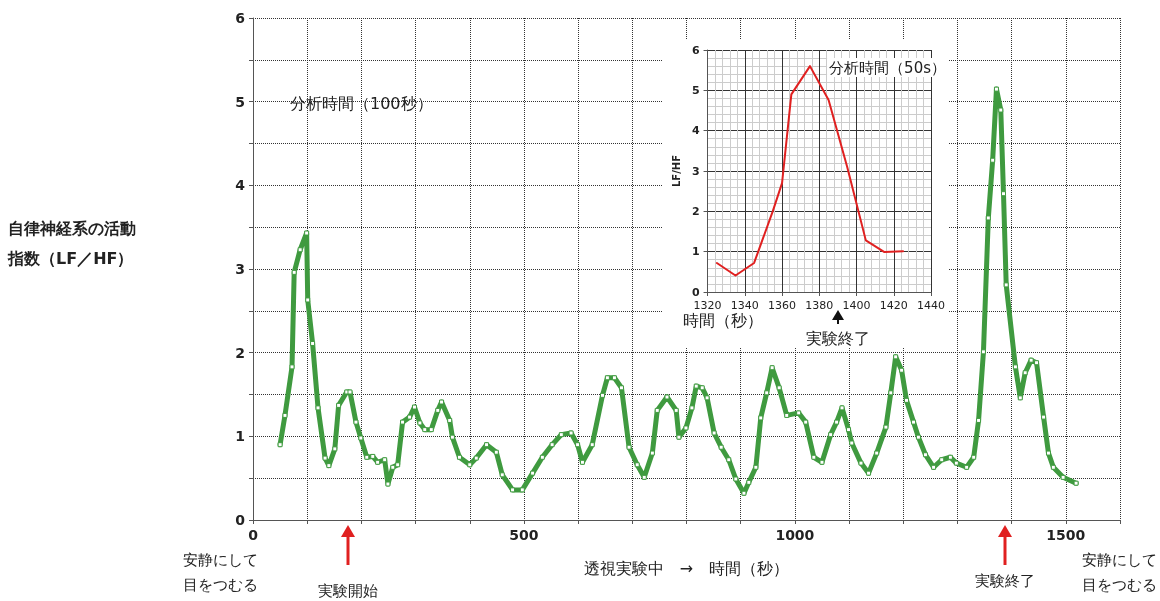 The width and height of the screenshot is (1160, 601). Describe the element at coordinates (795, 535) in the screenshot. I see `x-tick-label: 1000` at that location.